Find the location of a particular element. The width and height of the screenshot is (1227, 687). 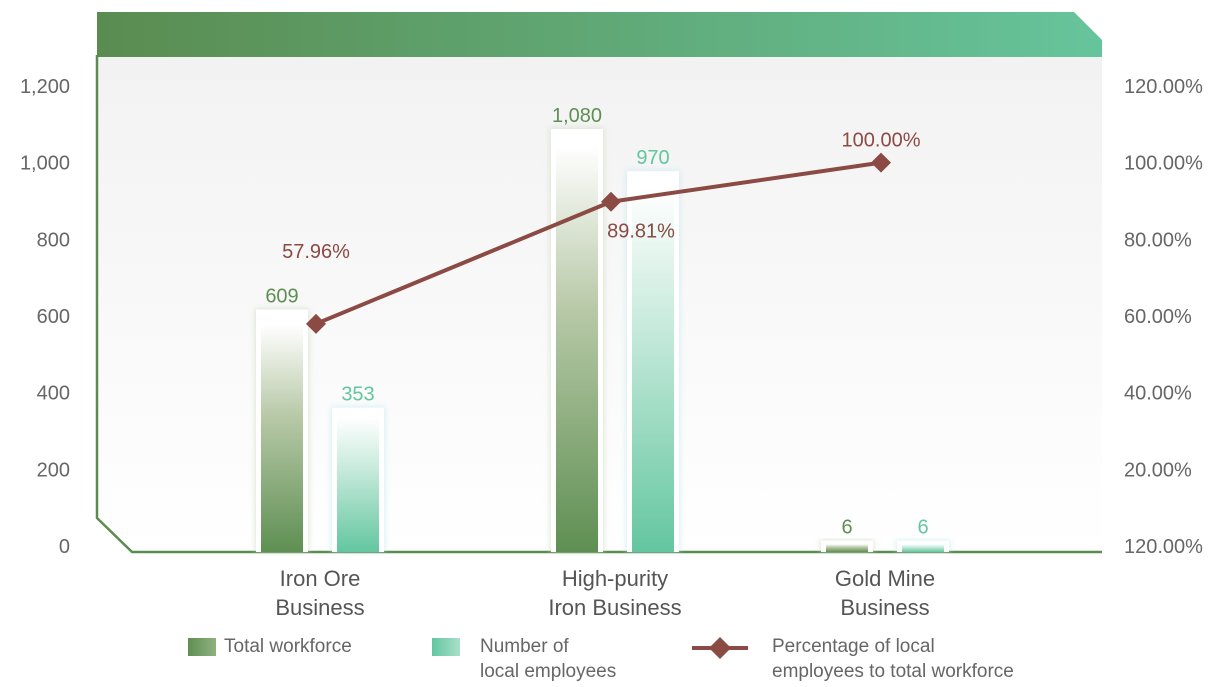

y-left-tick-label: 1,000 is located at coordinates (45, 164).